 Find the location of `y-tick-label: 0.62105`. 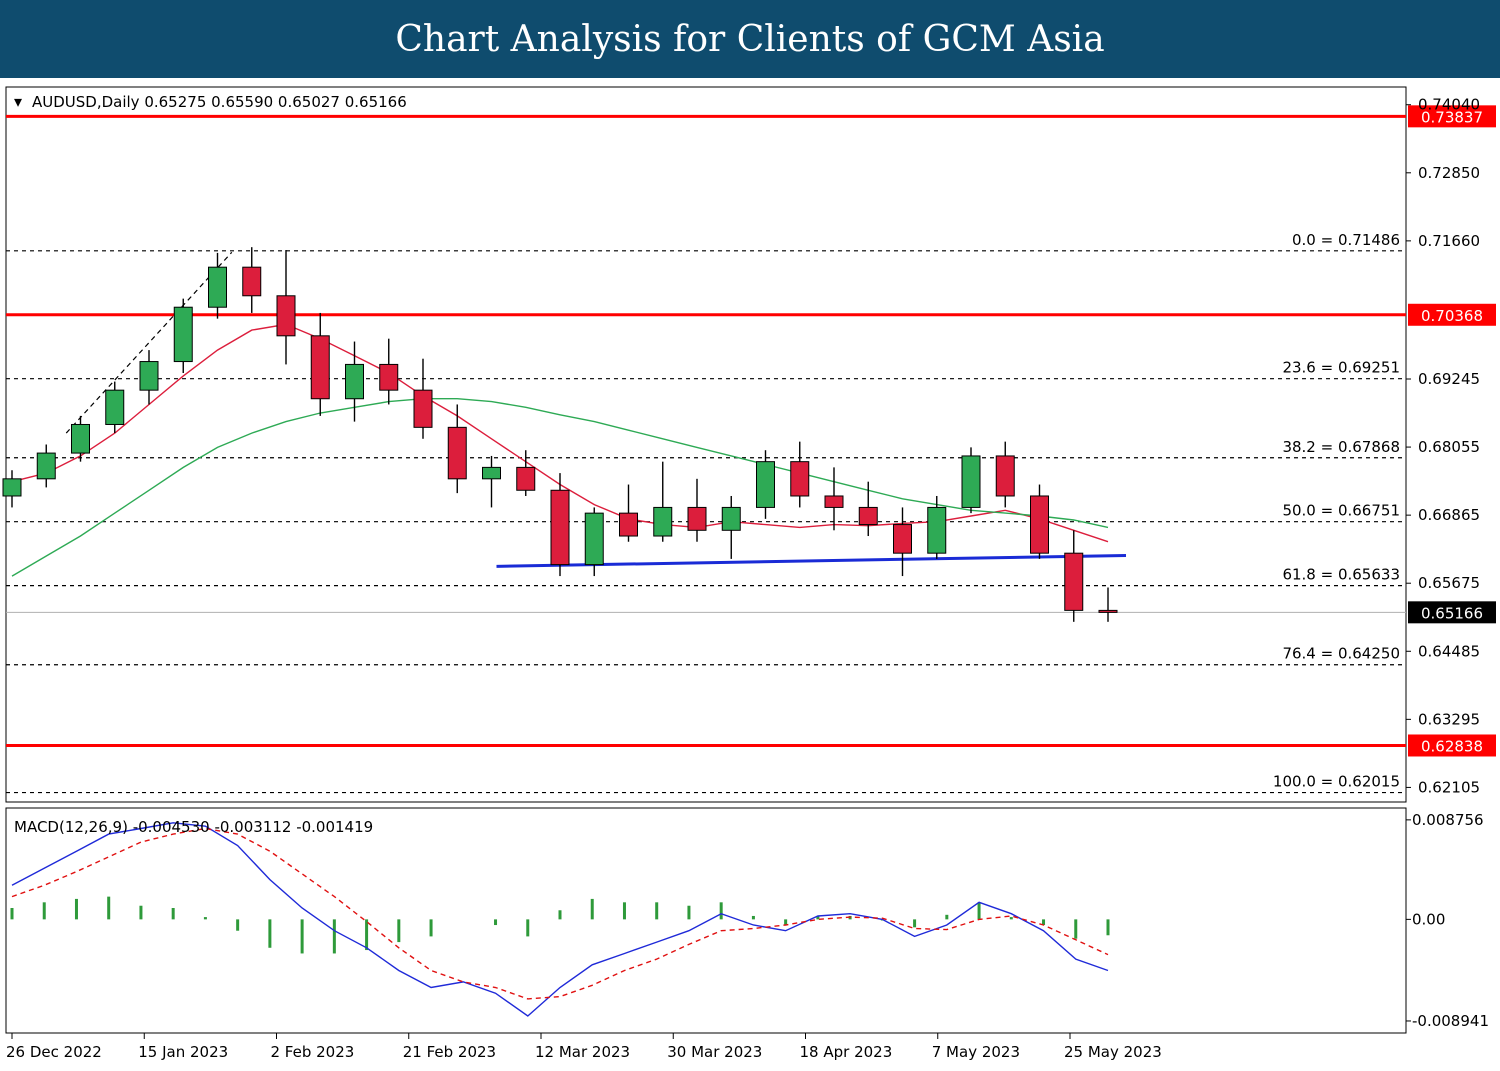

y-tick-label: 0.62105 is located at coordinates (1449, 787).